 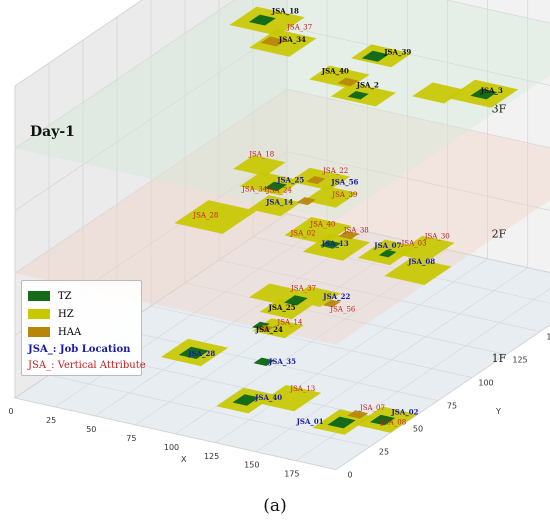 I want to click on y-tick-label: 0, so click(x=349, y=475).